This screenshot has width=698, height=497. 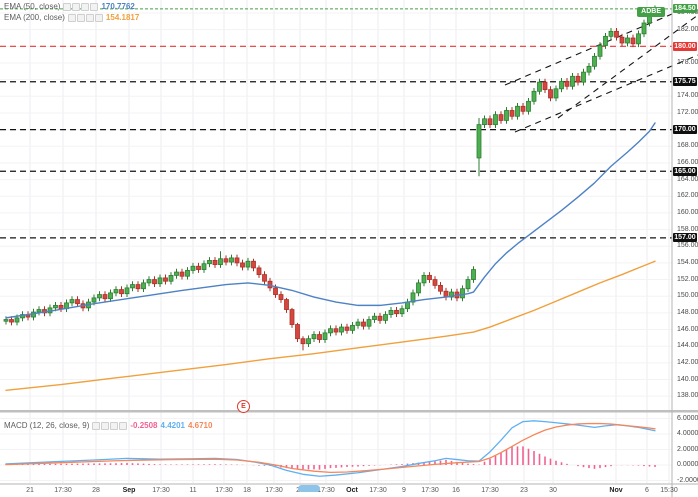 I want to click on legend-macd-hist-value: -0.2508, so click(x=144, y=425).